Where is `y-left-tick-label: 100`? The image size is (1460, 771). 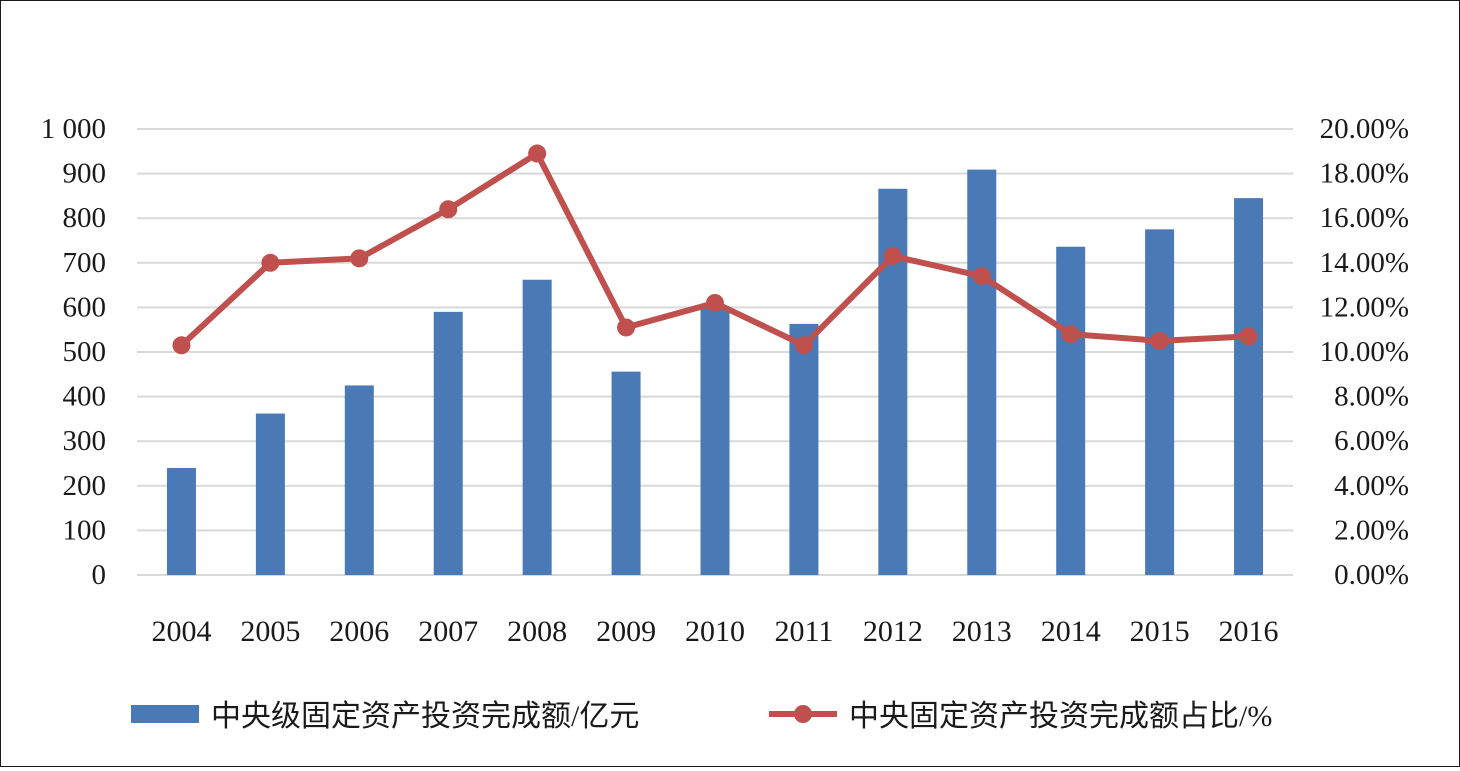
y-left-tick-label: 100 is located at coordinates (85, 530).